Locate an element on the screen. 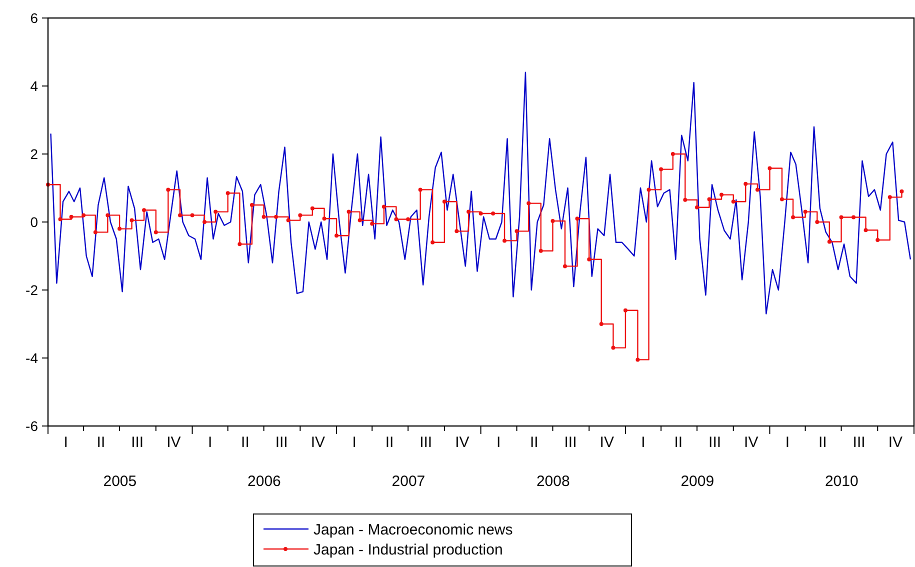 The width and height of the screenshot is (915, 567). x-tick-label: 2007 is located at coordinates (409, 481).